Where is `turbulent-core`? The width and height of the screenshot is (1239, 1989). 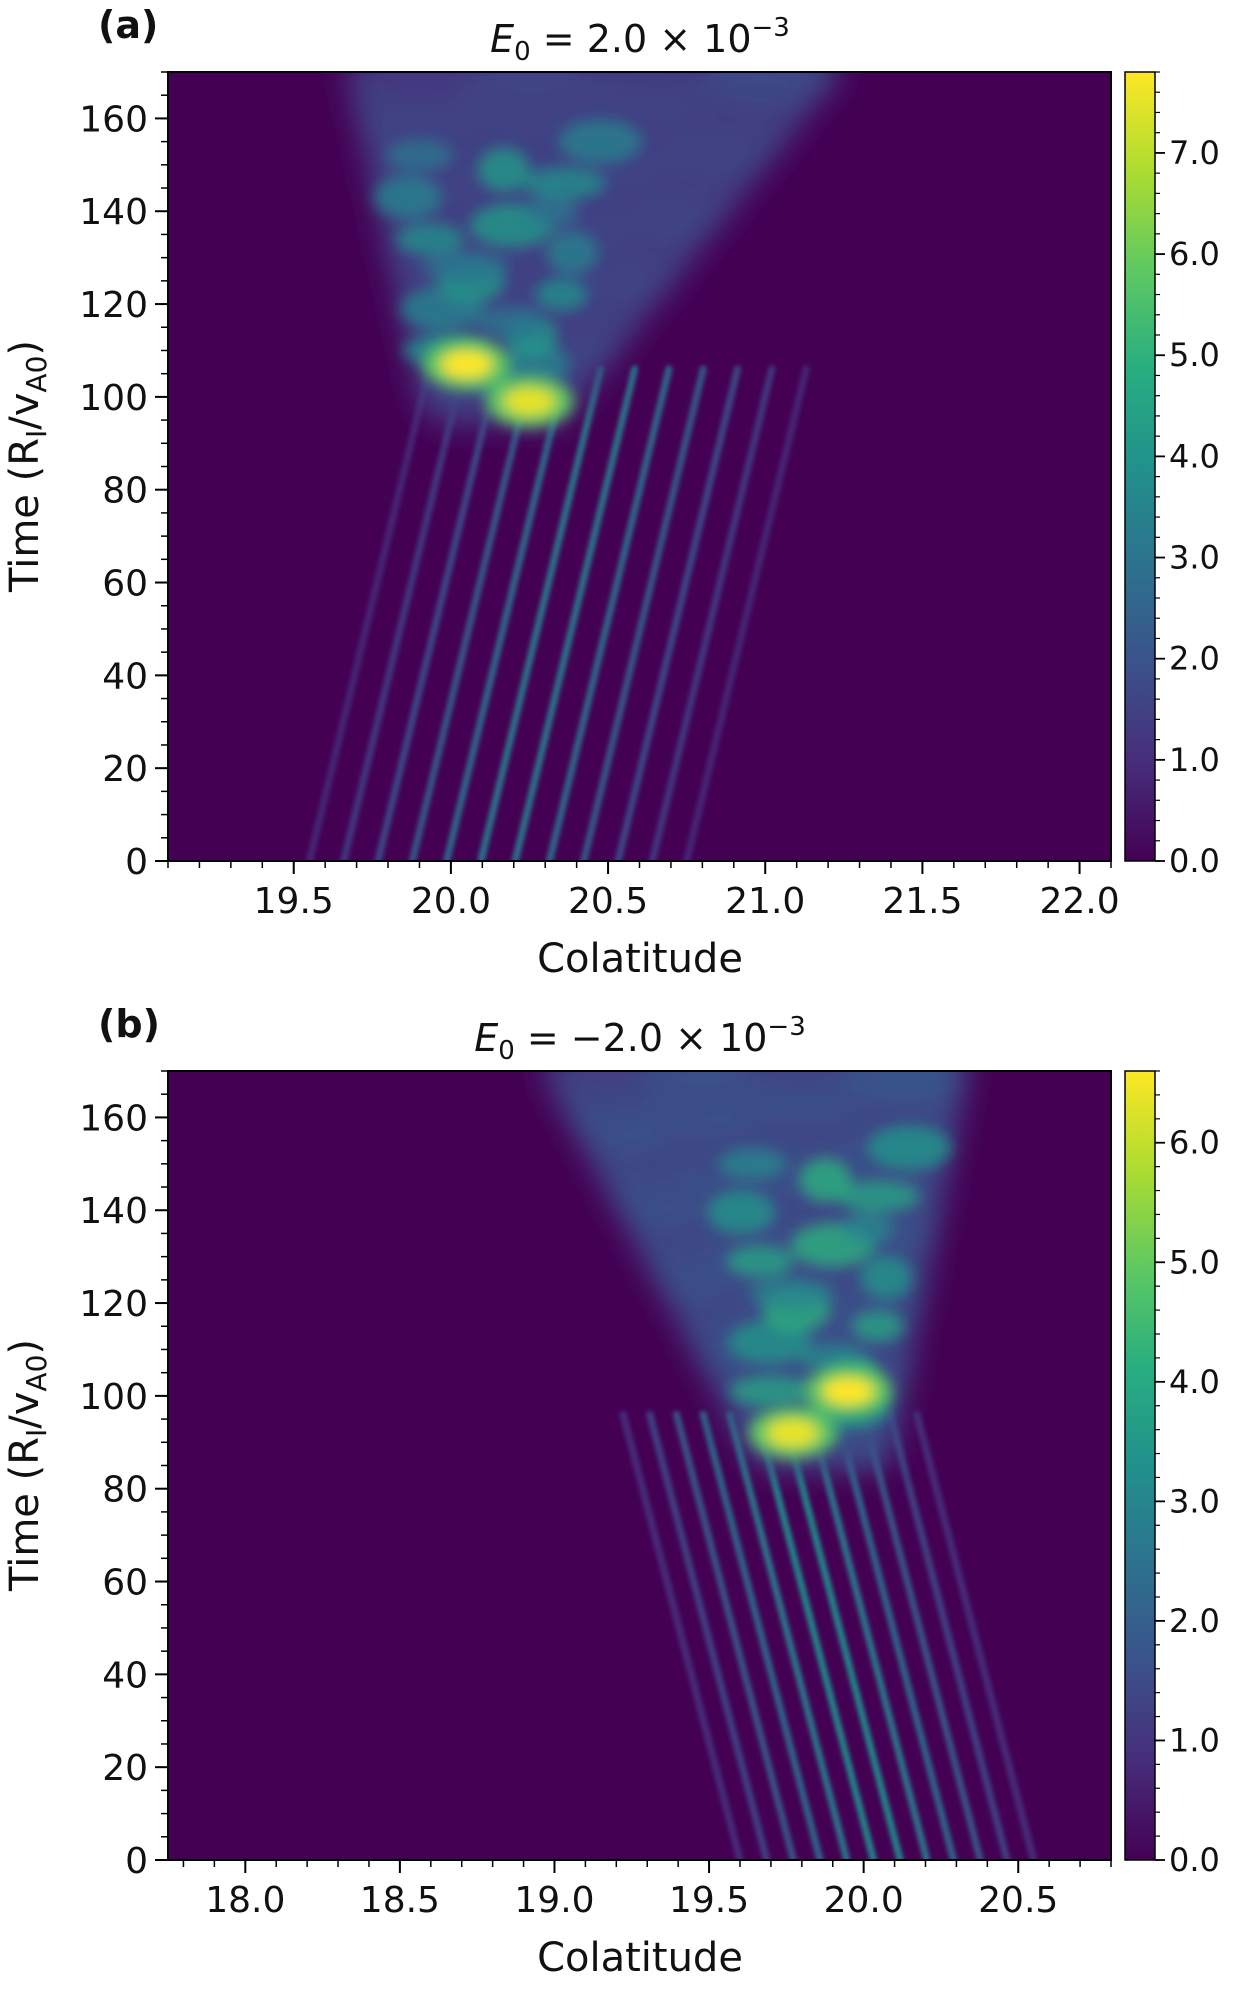 turbulent-core is located at coordinates (508, 257).